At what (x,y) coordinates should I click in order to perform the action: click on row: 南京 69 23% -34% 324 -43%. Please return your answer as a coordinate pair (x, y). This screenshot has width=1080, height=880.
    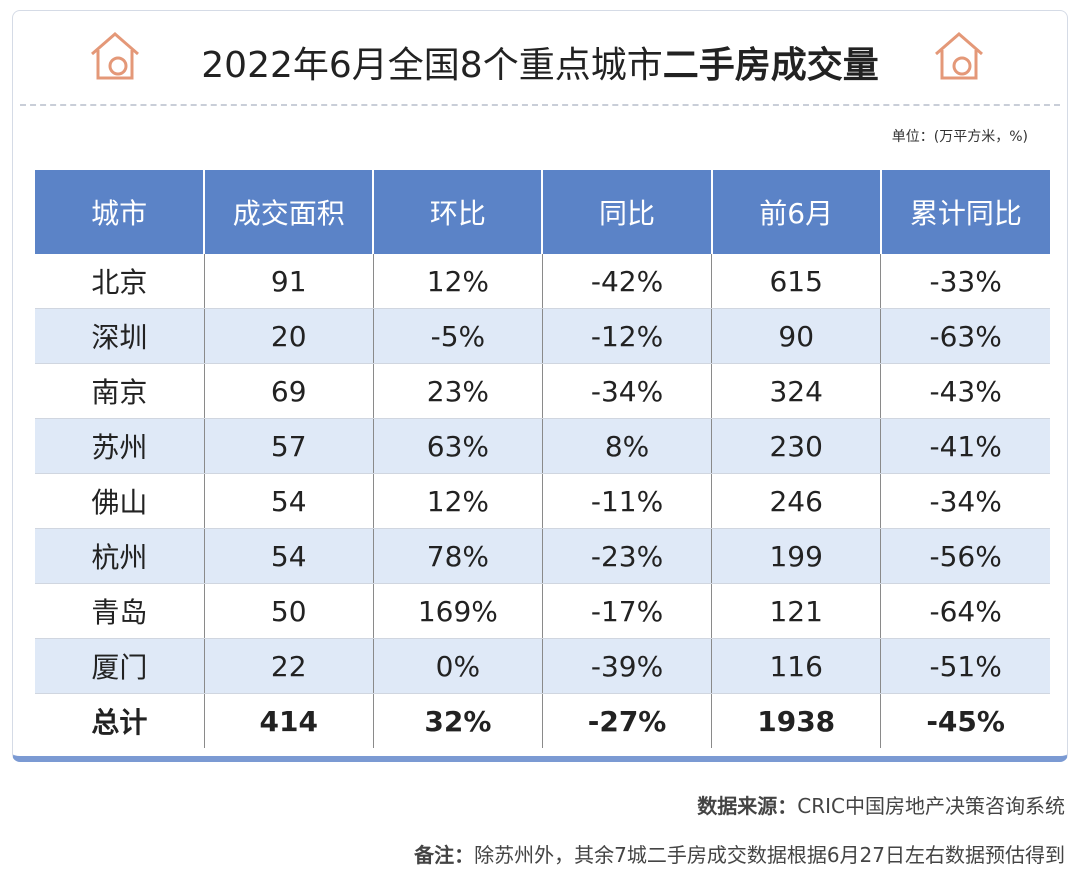
    Looking at the image, I should click on (542, 391).